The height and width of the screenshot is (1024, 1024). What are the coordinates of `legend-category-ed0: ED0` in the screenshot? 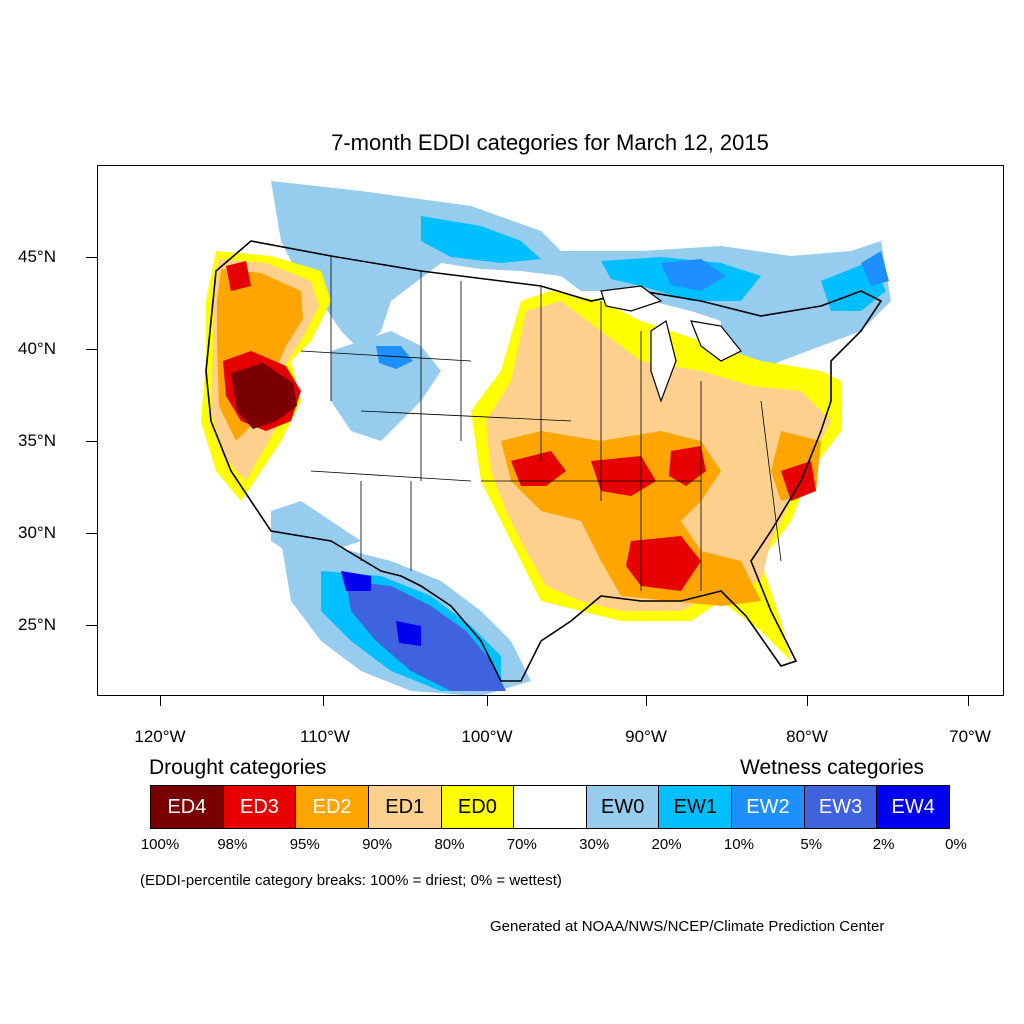 It's located at (478, 807).